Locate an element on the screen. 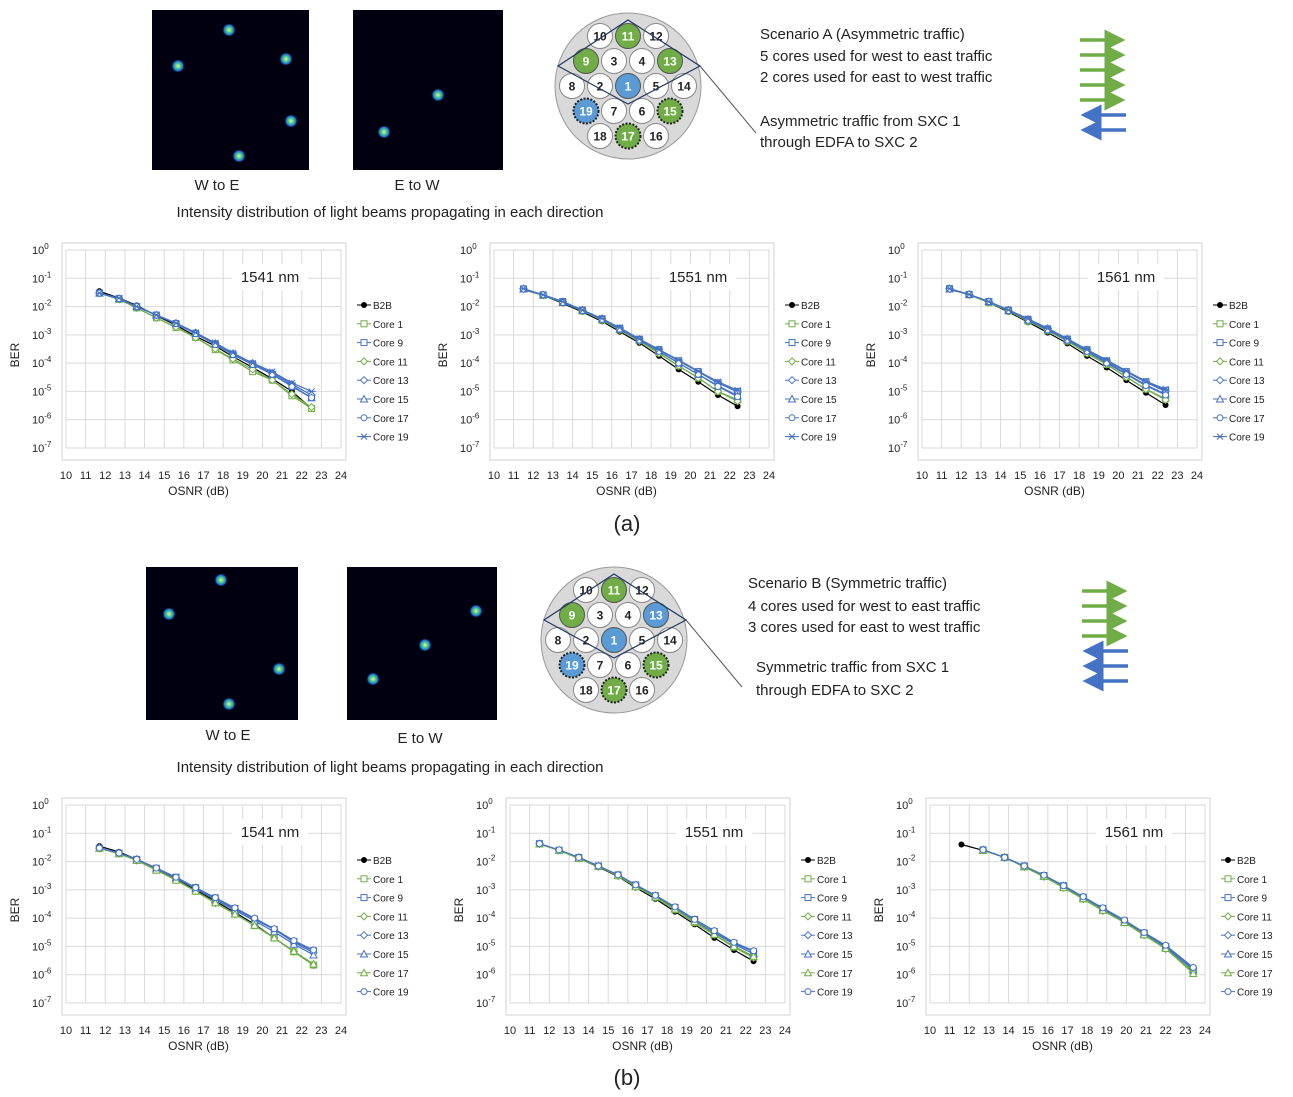  wavelength-box is located at coordinates (1126, 277).